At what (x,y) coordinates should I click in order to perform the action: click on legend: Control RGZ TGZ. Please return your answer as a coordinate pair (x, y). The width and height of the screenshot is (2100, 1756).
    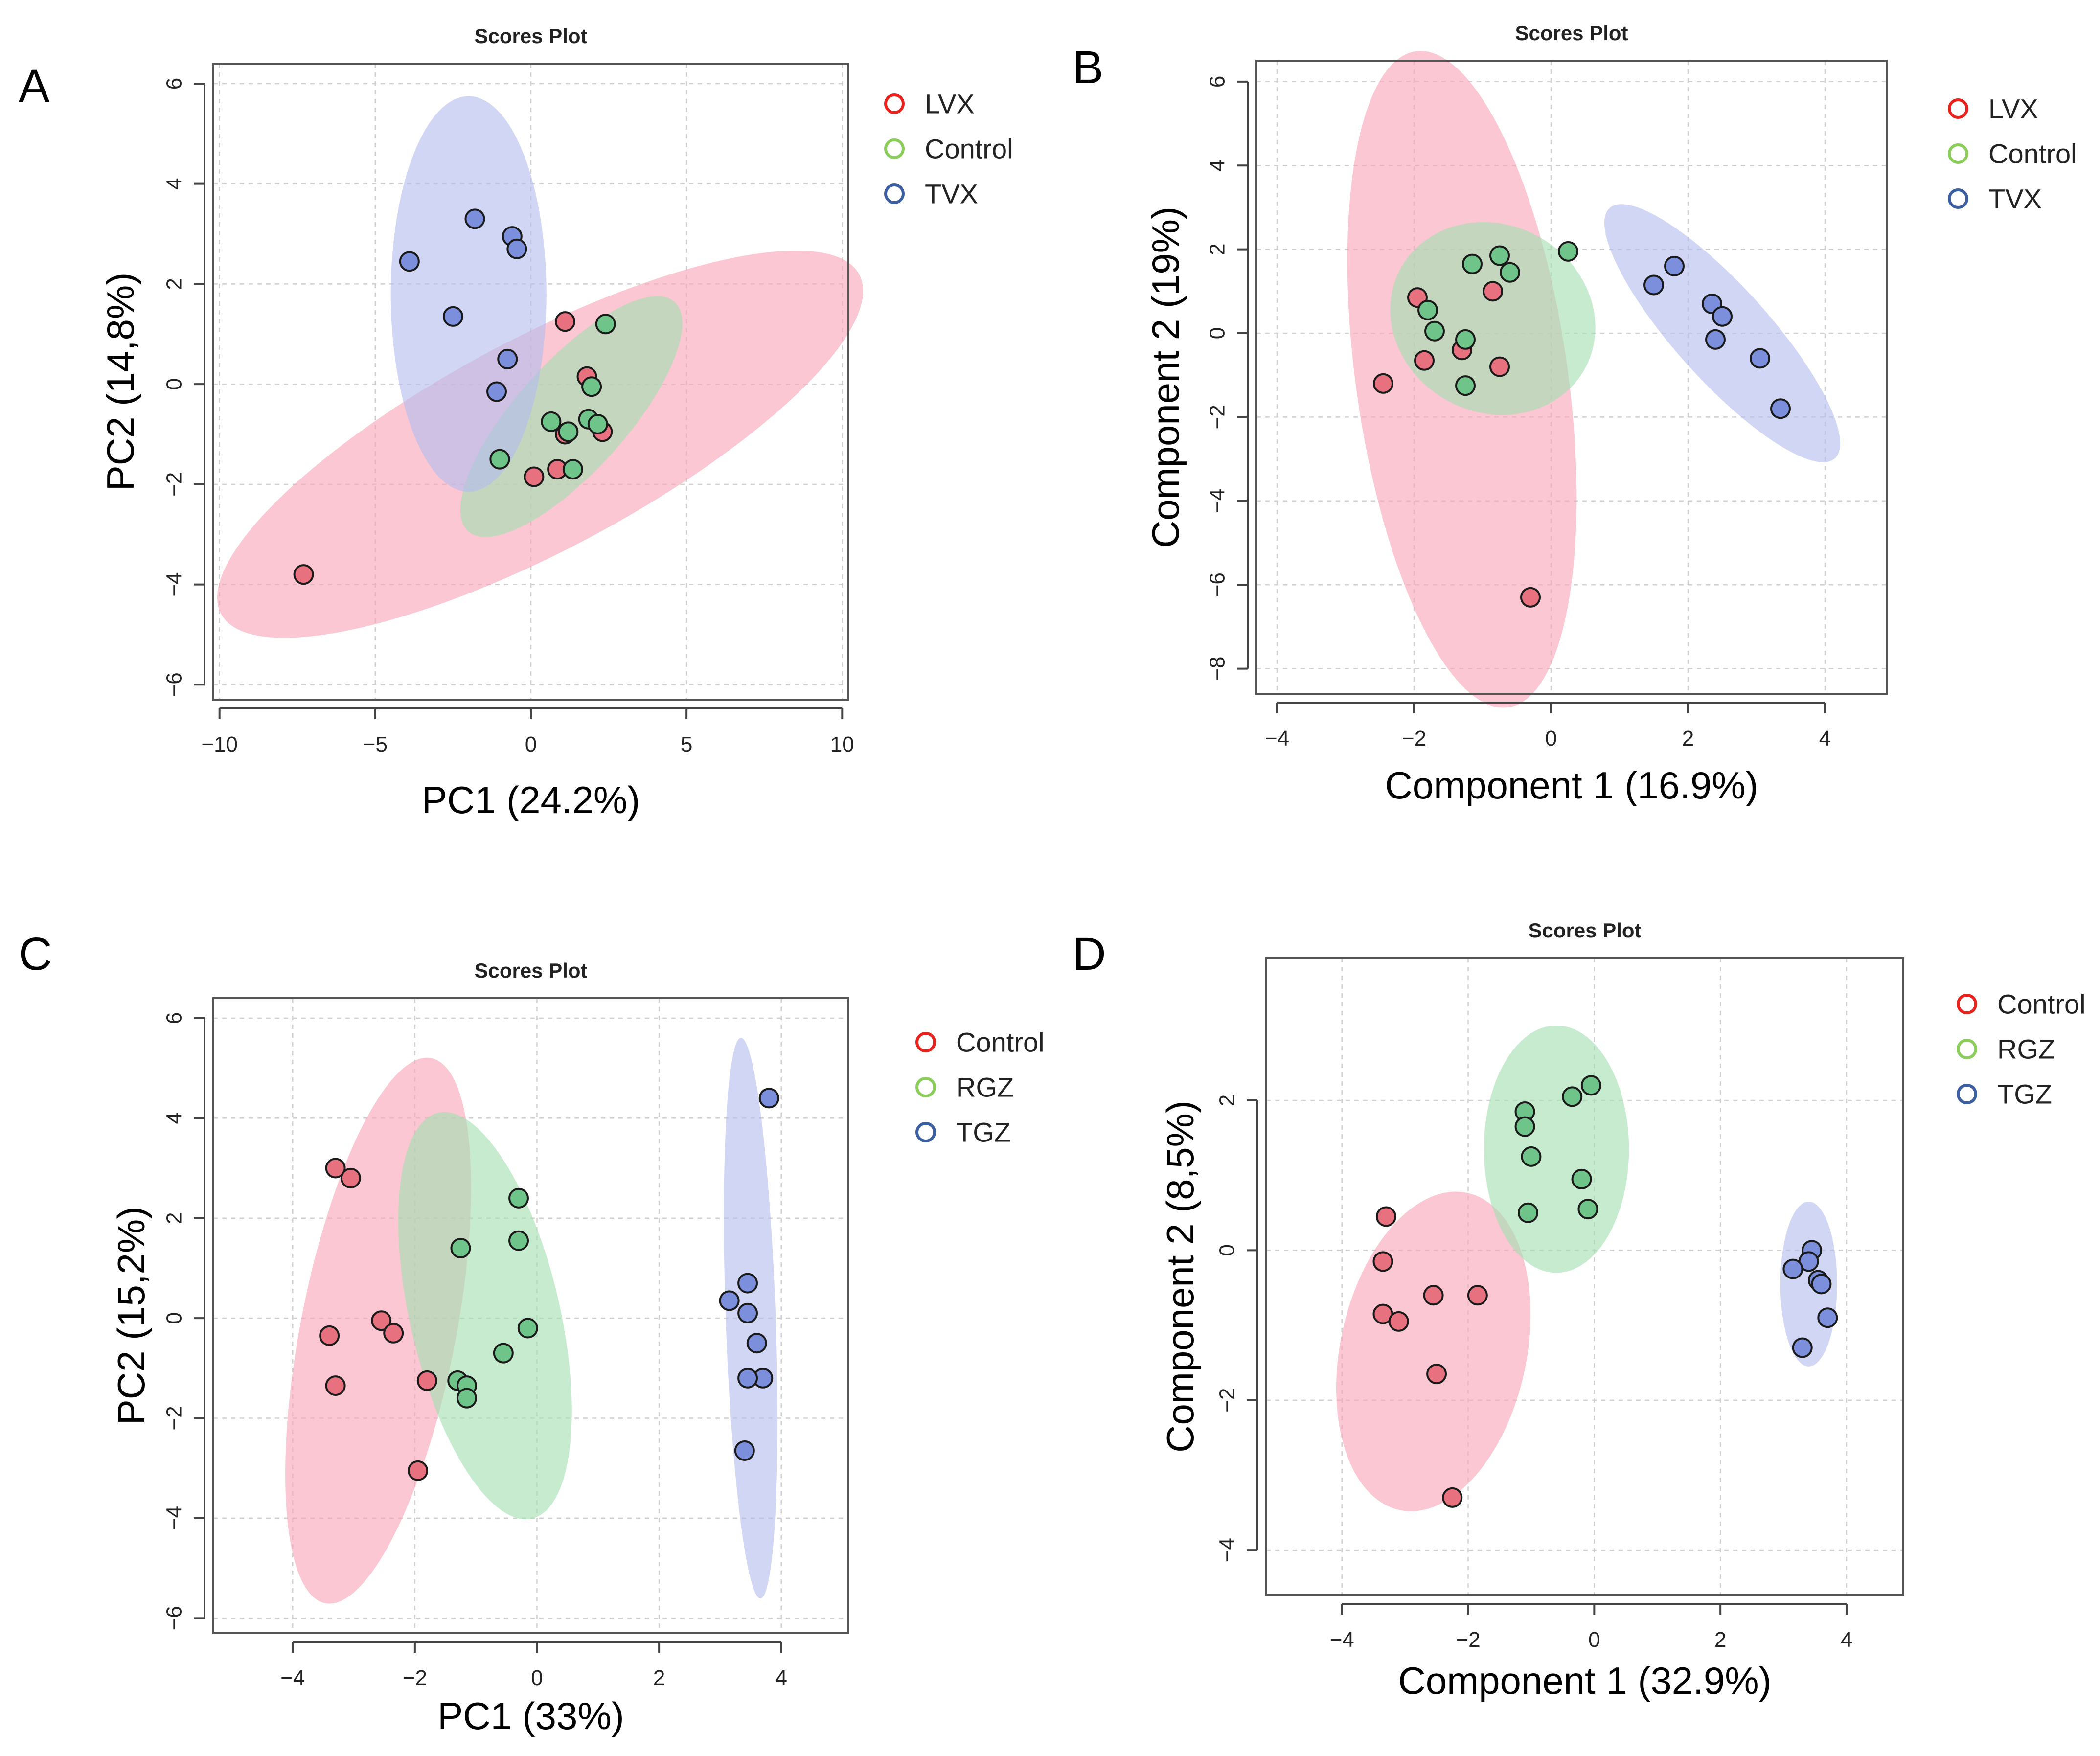
    Looking at the image, I should click on (980, 1087).